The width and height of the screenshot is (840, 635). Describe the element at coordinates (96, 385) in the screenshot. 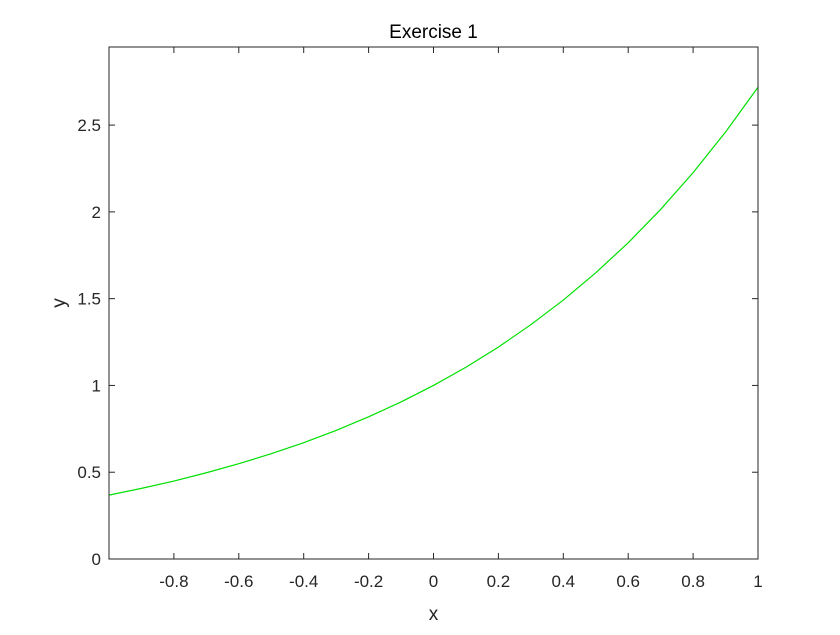

I see `y-tick-label: 1` at that location.